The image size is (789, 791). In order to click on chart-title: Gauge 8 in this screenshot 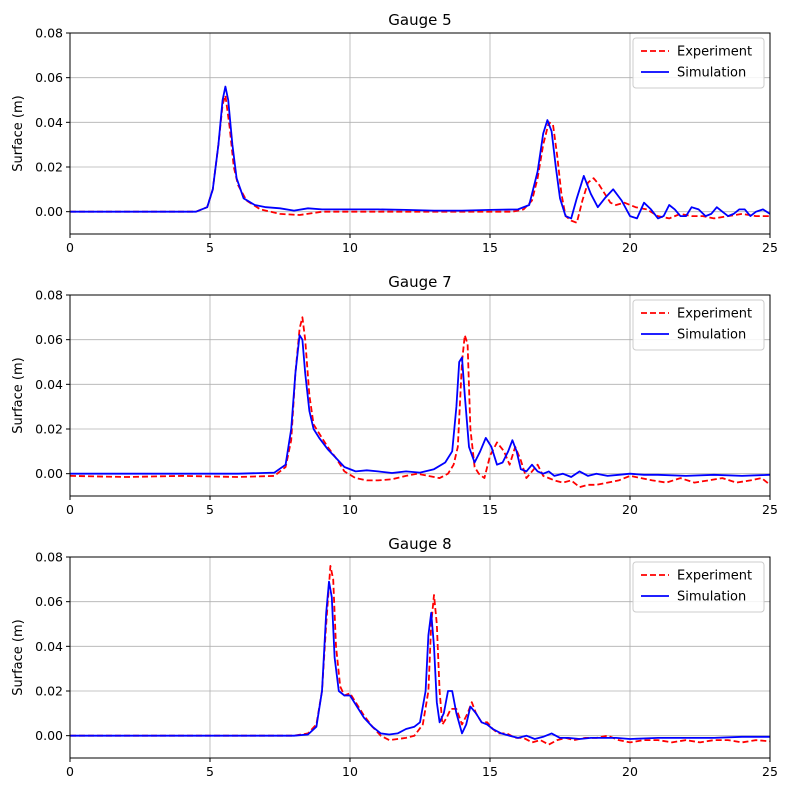, I will do `click(419, 544)`.